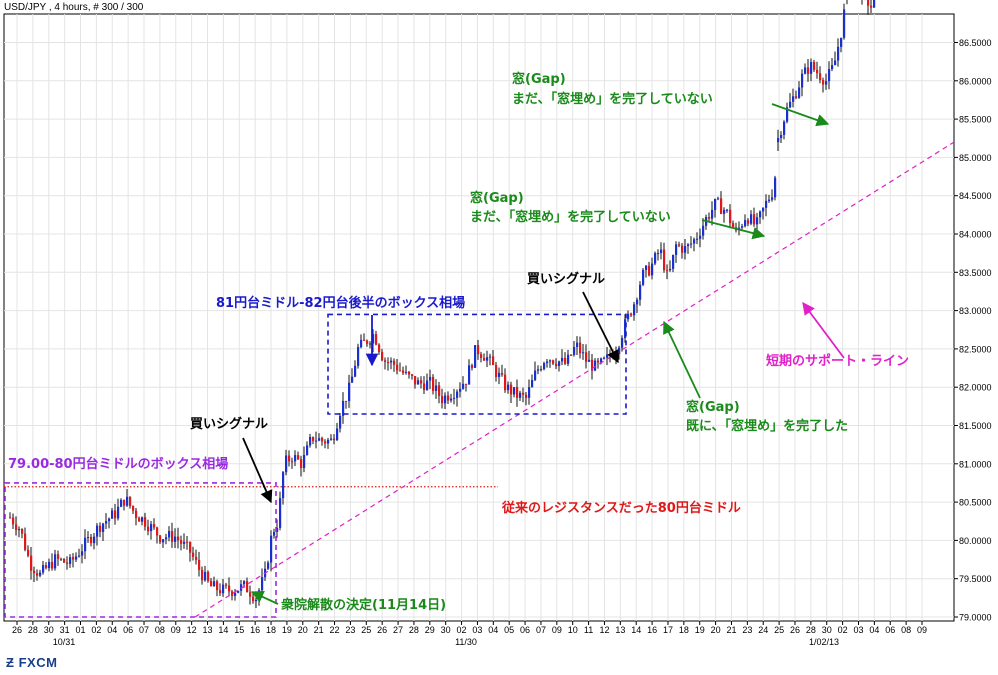  Describe the element at coordinates (975, 311) in the screenshot. I see `y-tick-label: 83.0000` at that location.